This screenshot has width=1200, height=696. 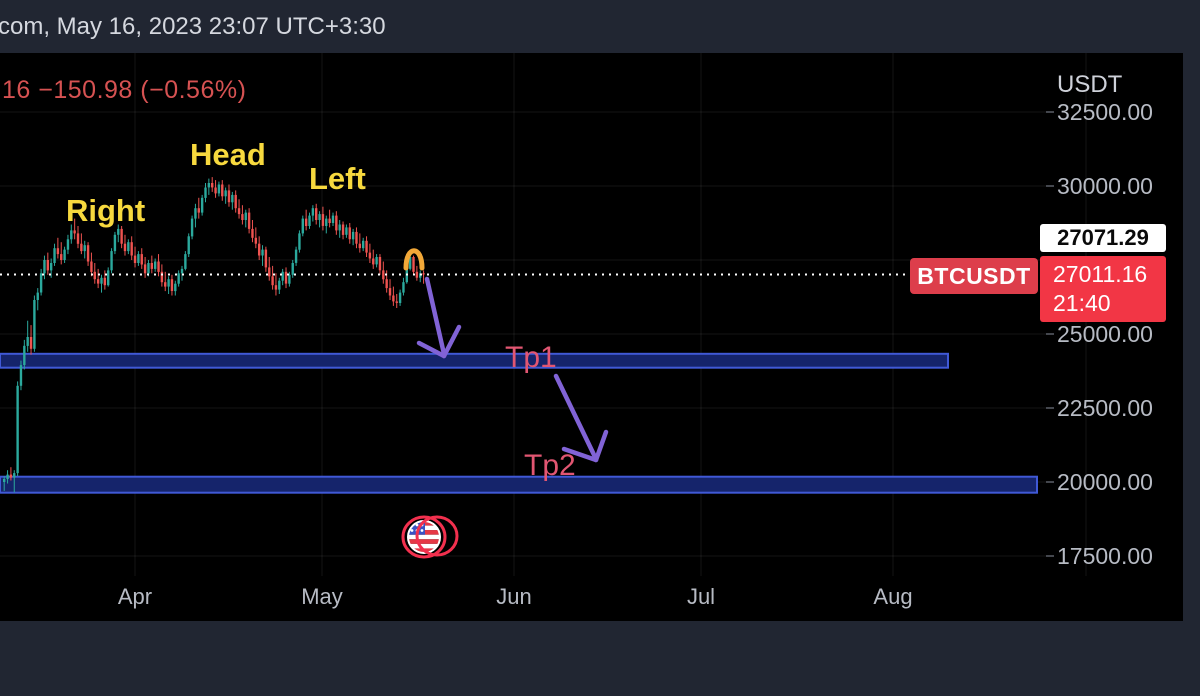 What do you see at coordinates (1103, 289) in the screenshot?
I see `last-price-label: 27011.16 21:40` at bounding box center [1103, 289].